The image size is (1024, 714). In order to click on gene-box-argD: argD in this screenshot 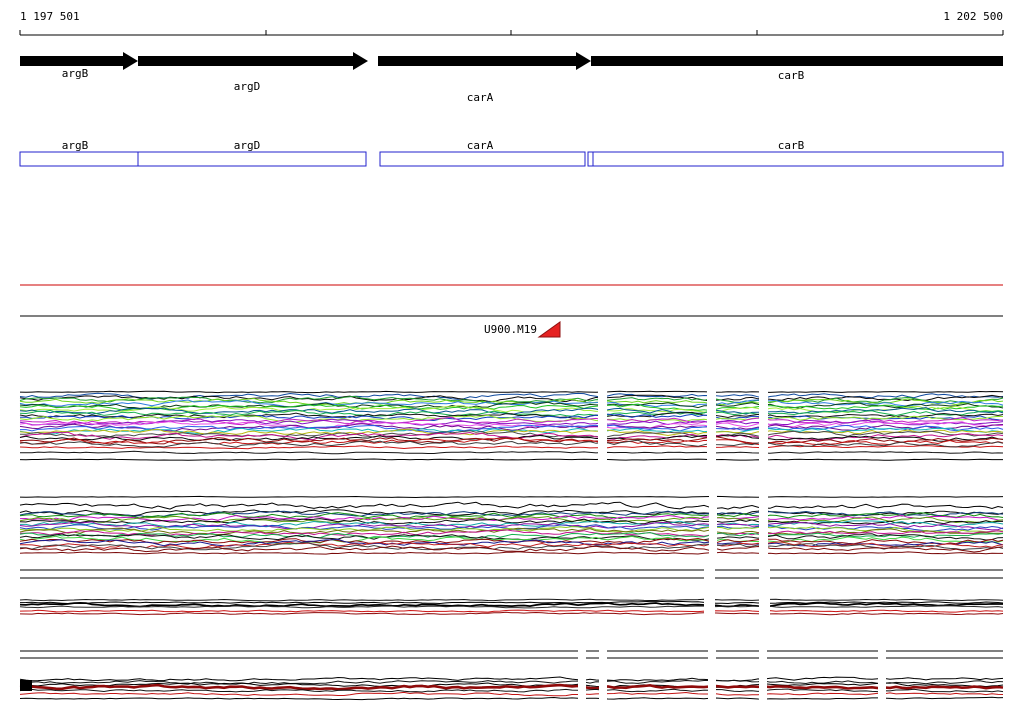, I will do `click(252, 153)`.